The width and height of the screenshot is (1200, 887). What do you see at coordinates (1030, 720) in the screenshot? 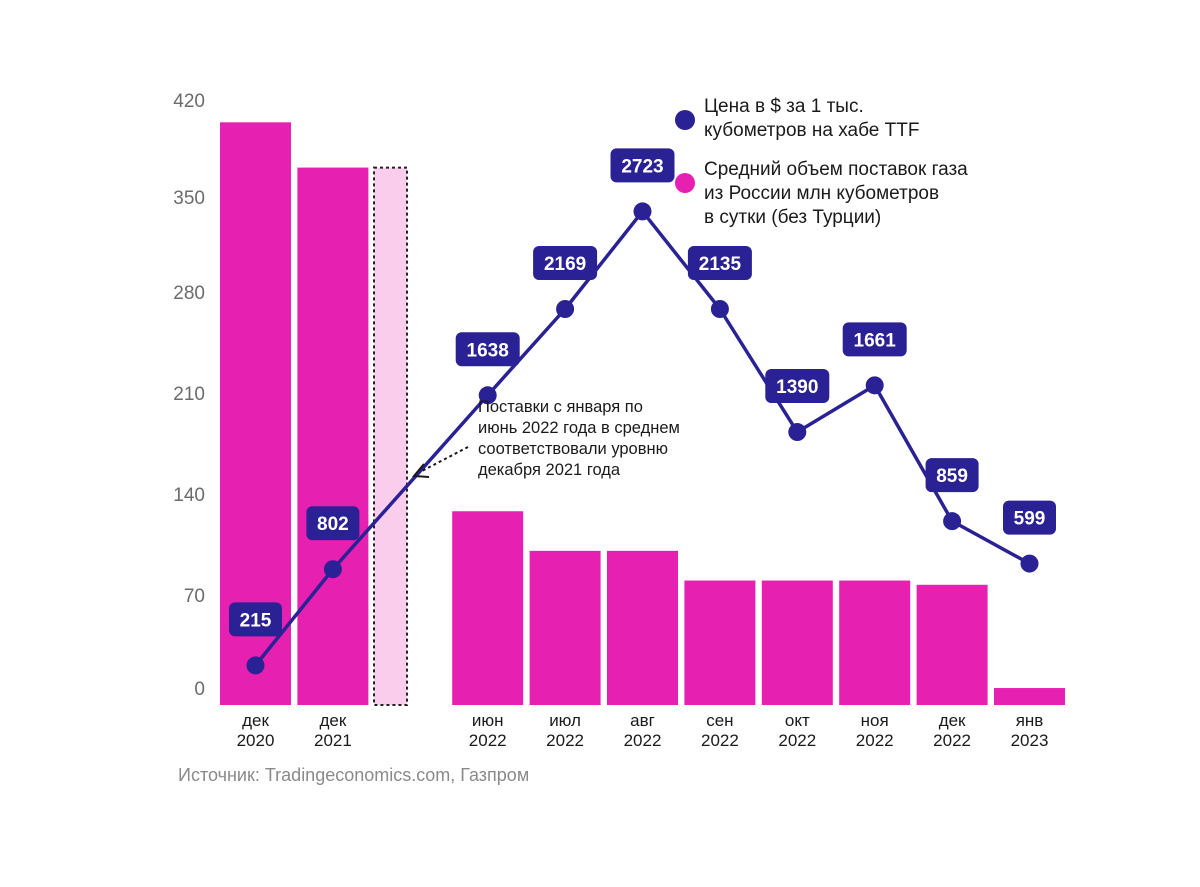
I see `x-tick-month: янв` at bounding box center [1030, 720].